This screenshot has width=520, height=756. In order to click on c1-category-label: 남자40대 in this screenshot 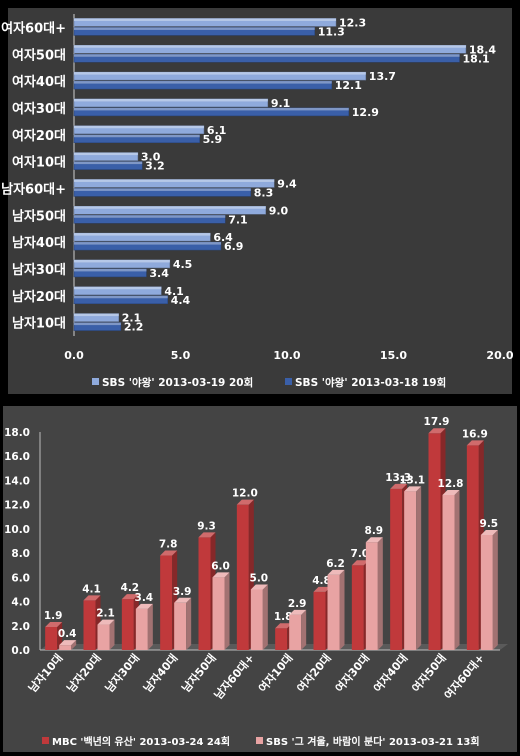, I will do `click(39, 243)`.